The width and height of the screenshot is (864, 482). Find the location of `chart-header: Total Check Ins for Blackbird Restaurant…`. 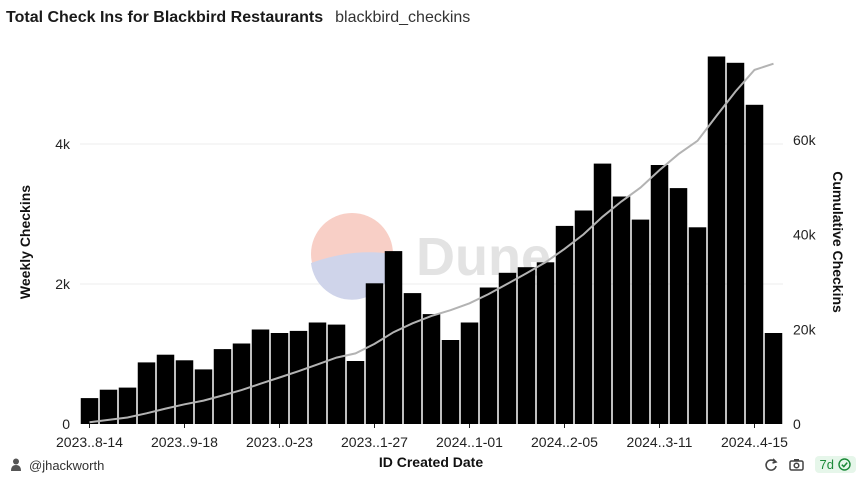

chart-header: Total Check Ins for Blackbird Restaurant… is located at coordinates (238, 20).